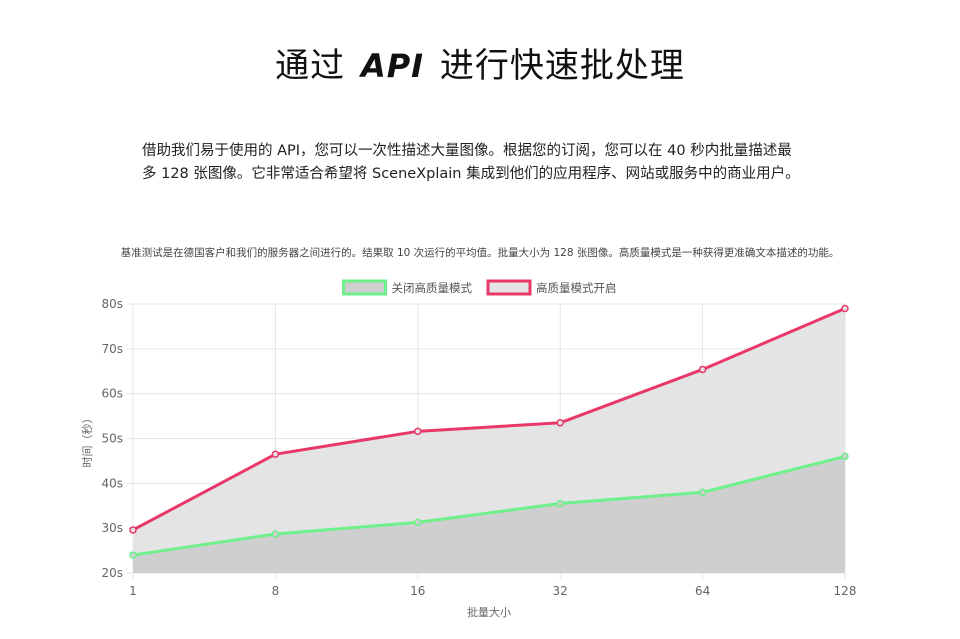 The image size is (960, 639). I want to click on title-suffix: 进行快速批处理, so click(562, 66).